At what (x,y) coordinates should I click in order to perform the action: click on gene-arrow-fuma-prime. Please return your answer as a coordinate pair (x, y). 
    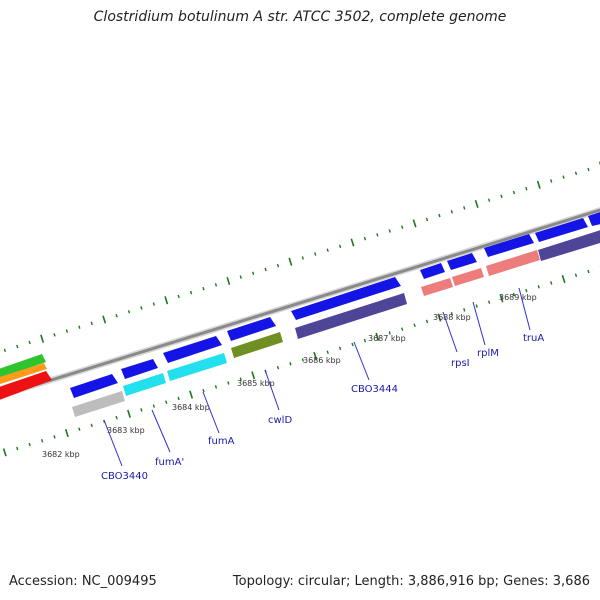
    Looking at the image, I should click on (139, 369).